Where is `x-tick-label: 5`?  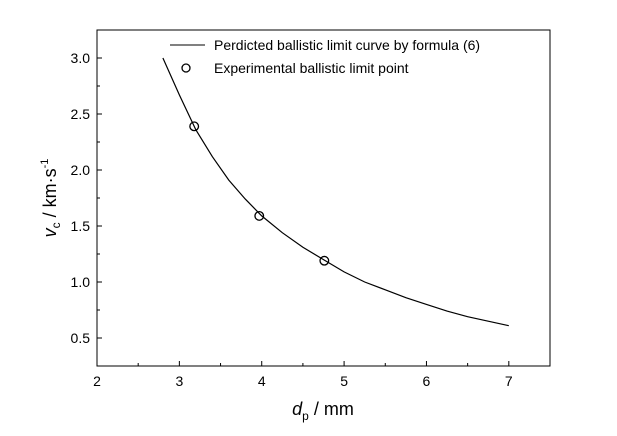 x-tick-label: 5 is located at coordinates (344, 381).